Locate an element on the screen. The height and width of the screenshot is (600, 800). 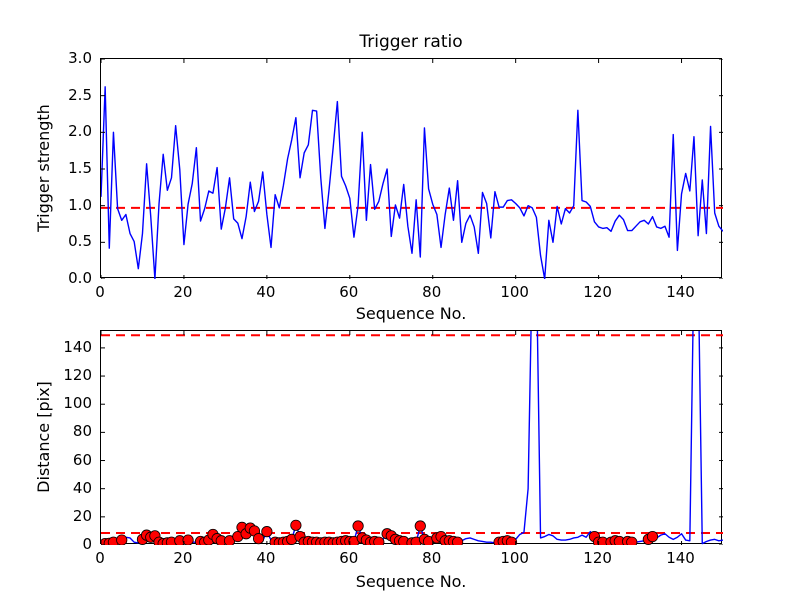
distance-y-tick-label: 20 is located at coordinates (82, 515).